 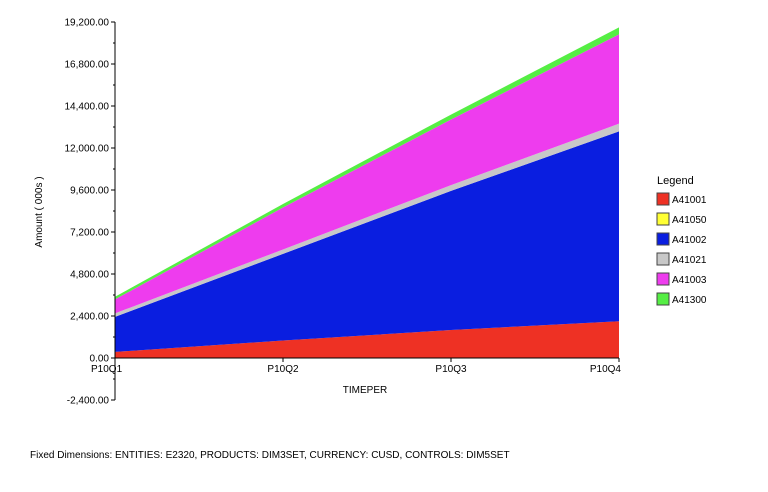 I want to click on legend-swatch-A41021, so click(x=663, y=259).